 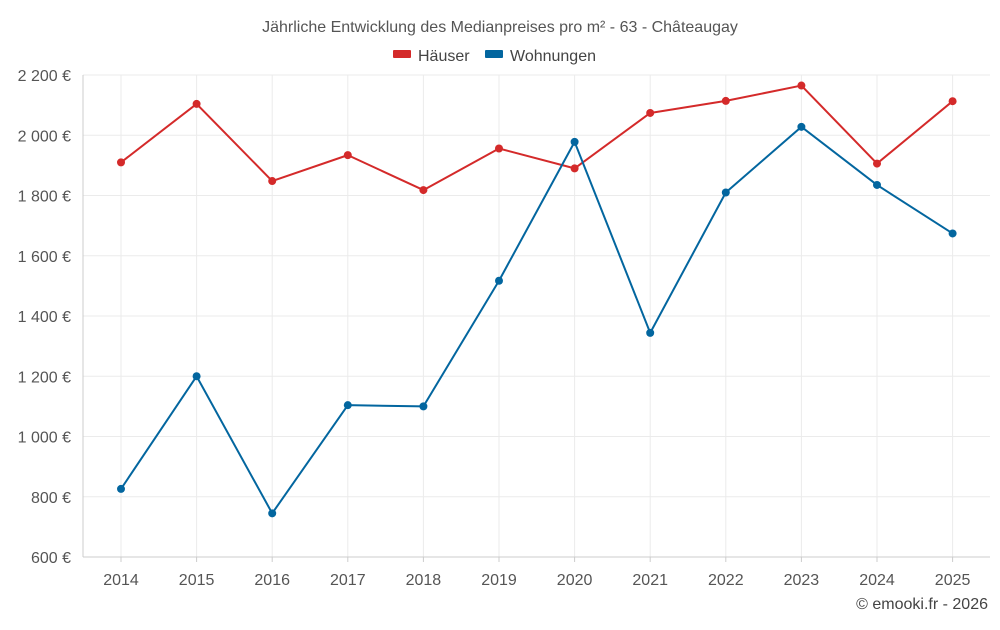 I want to click on series-line-haeuser, so click(x=537, y=138).